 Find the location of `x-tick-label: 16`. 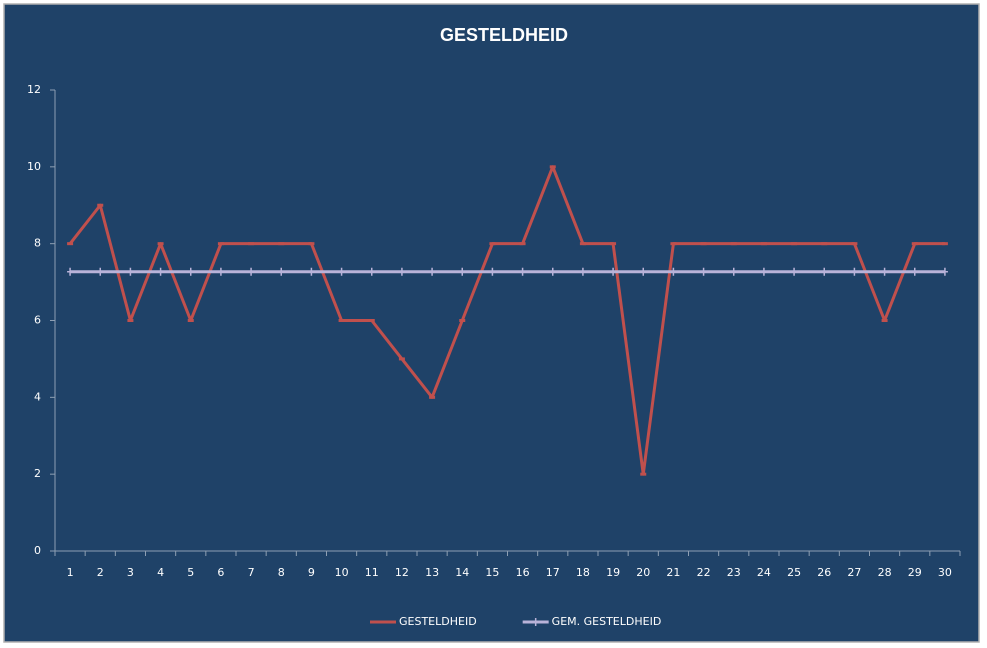

x-tick-label: 16 is located at coordinates (523, 572).